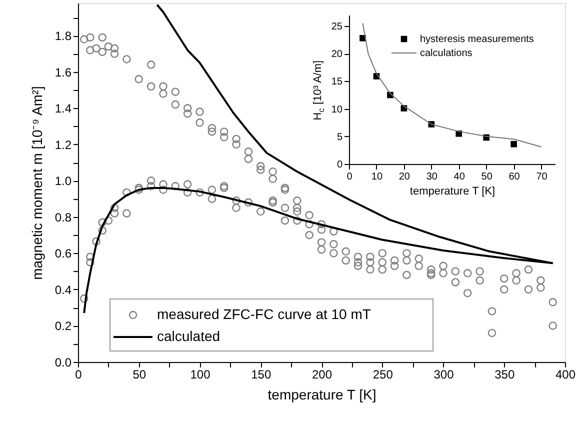 The width and height of the screenshot is (583, 421). Describe the element at coordinates (446, 53) in the screenshot. I see `legend-label: calculations` at that location.